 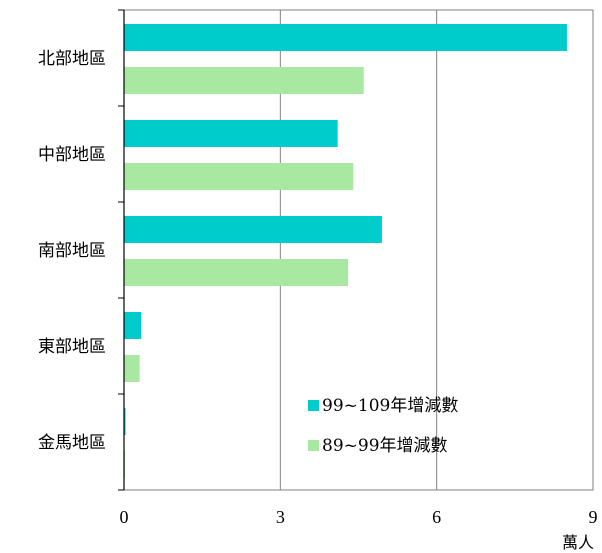 What do you see at coordinates (390, 406) in the screenshot?
I see `legend-label-series1: 99~109年增減數` at bounding box center [390, 406].